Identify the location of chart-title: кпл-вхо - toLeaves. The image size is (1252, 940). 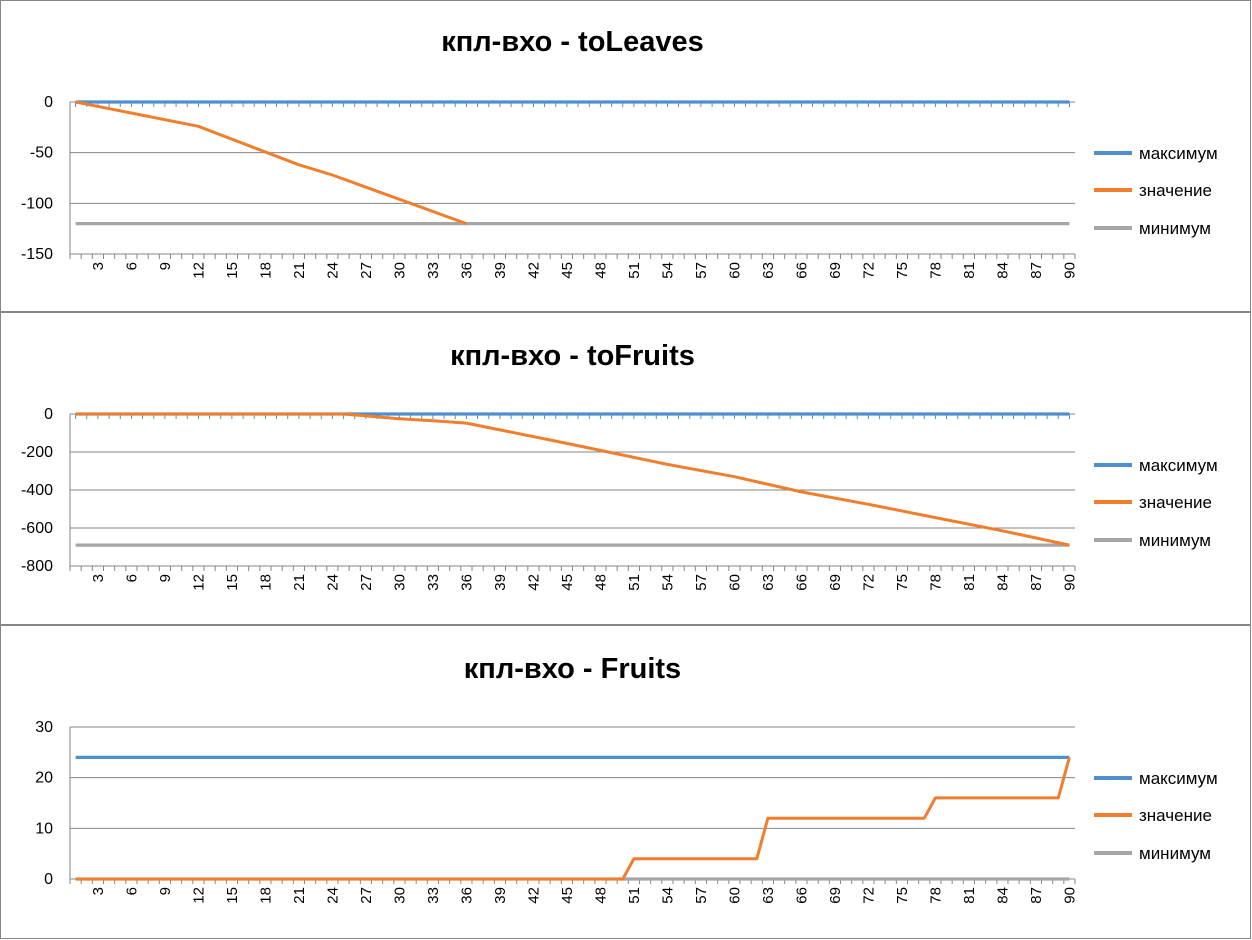
(572, 42).